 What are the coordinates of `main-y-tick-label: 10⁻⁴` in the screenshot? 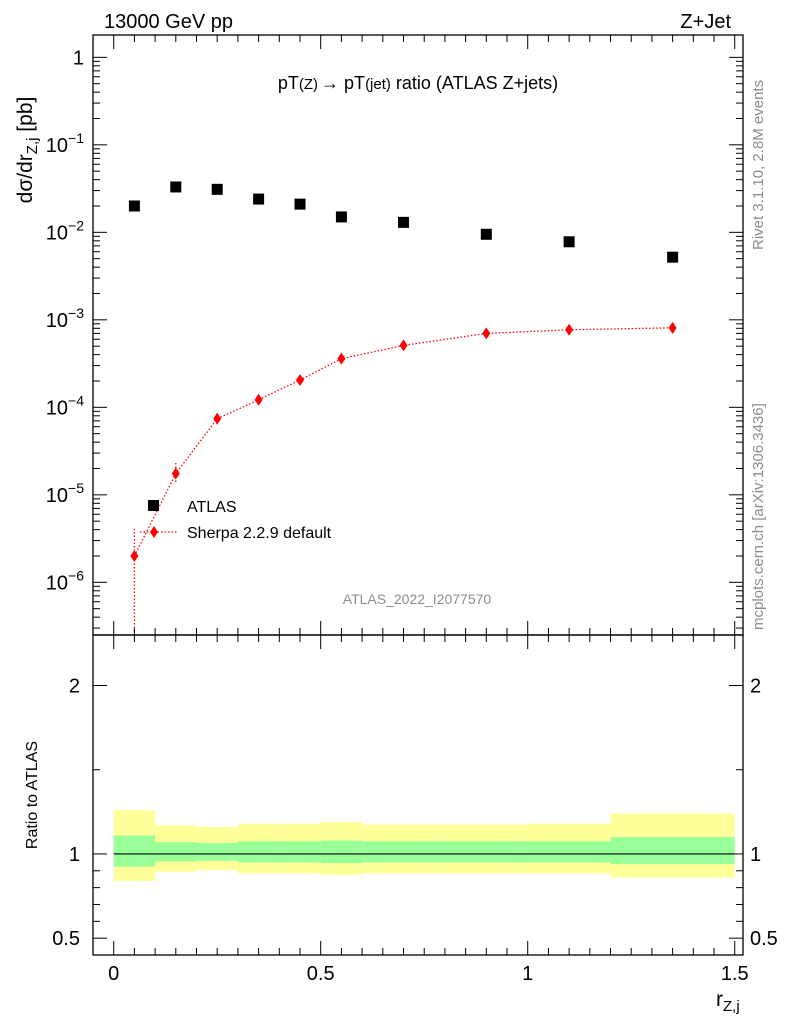 It's located at (65, 405).